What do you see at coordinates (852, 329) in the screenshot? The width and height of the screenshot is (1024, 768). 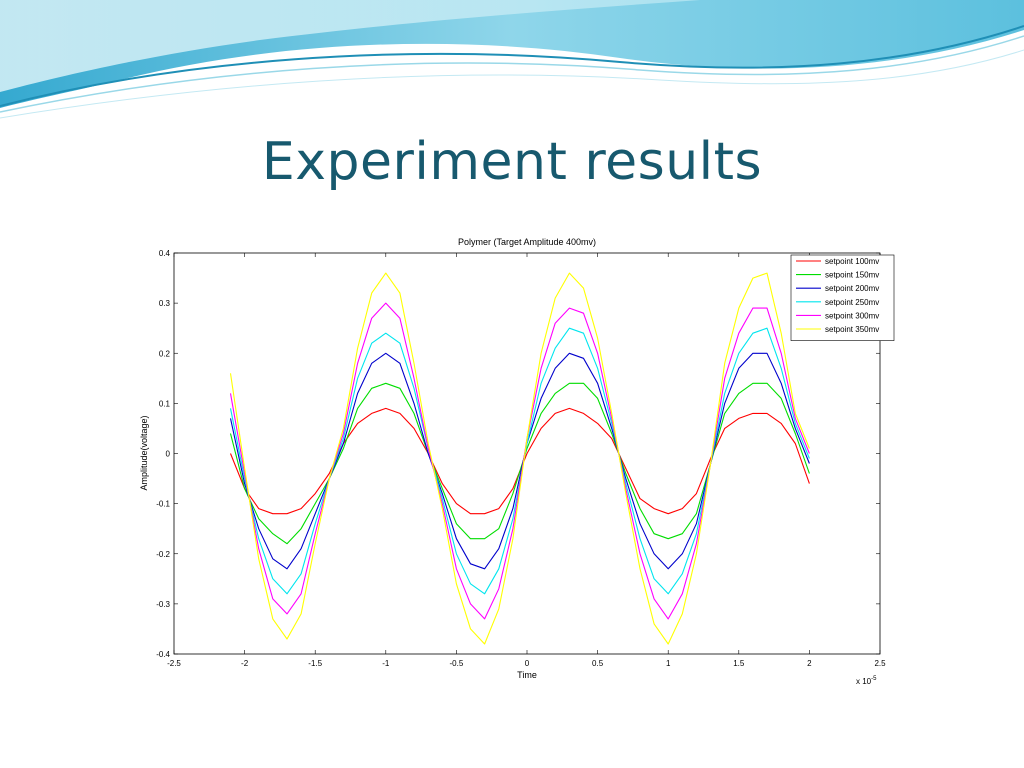 I see `legend-entry-label: setpoint 350mv` at bounding box center [852, 329].